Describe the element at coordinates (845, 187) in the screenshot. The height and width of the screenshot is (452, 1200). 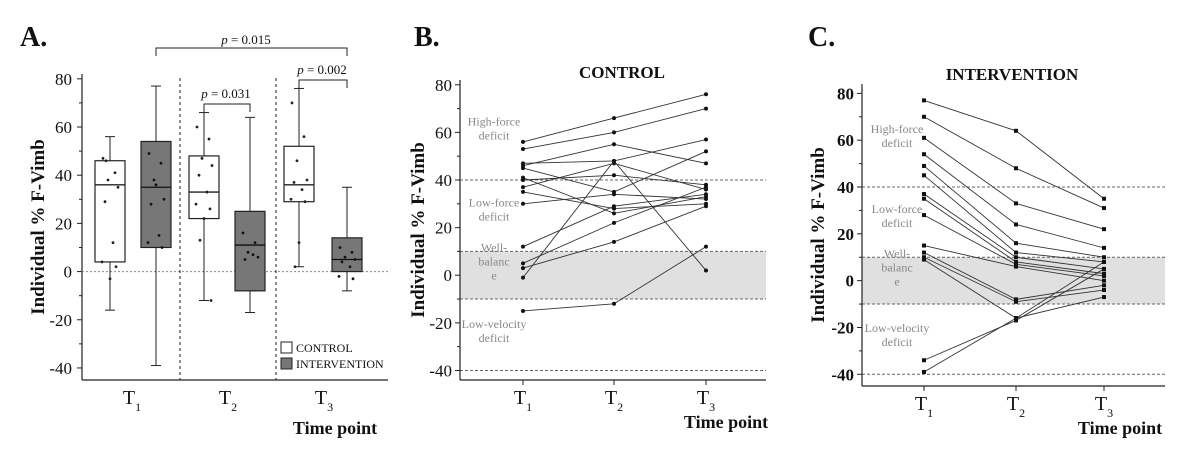
I see `y-tick-label-c: 40` at that location.